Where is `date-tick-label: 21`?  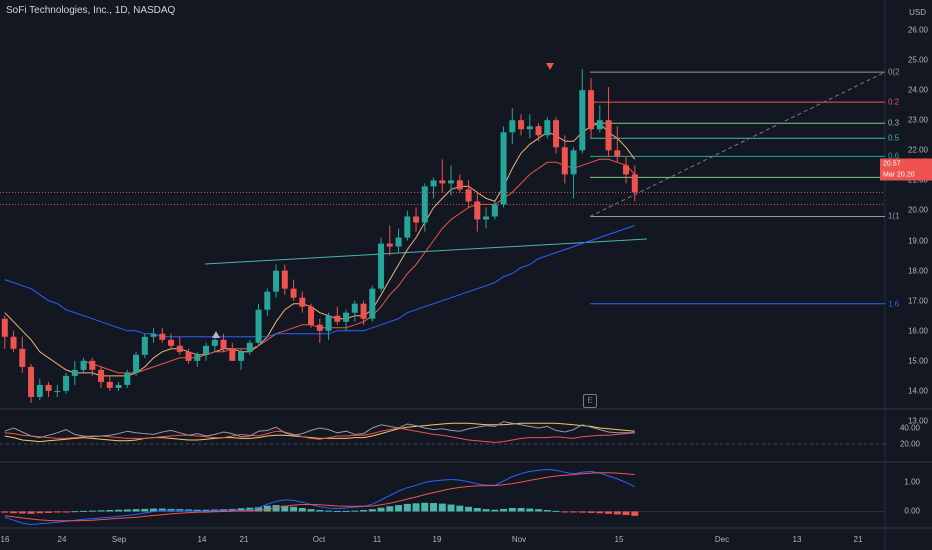 date-tick-label: 21 is located at coordinates (858, 539).